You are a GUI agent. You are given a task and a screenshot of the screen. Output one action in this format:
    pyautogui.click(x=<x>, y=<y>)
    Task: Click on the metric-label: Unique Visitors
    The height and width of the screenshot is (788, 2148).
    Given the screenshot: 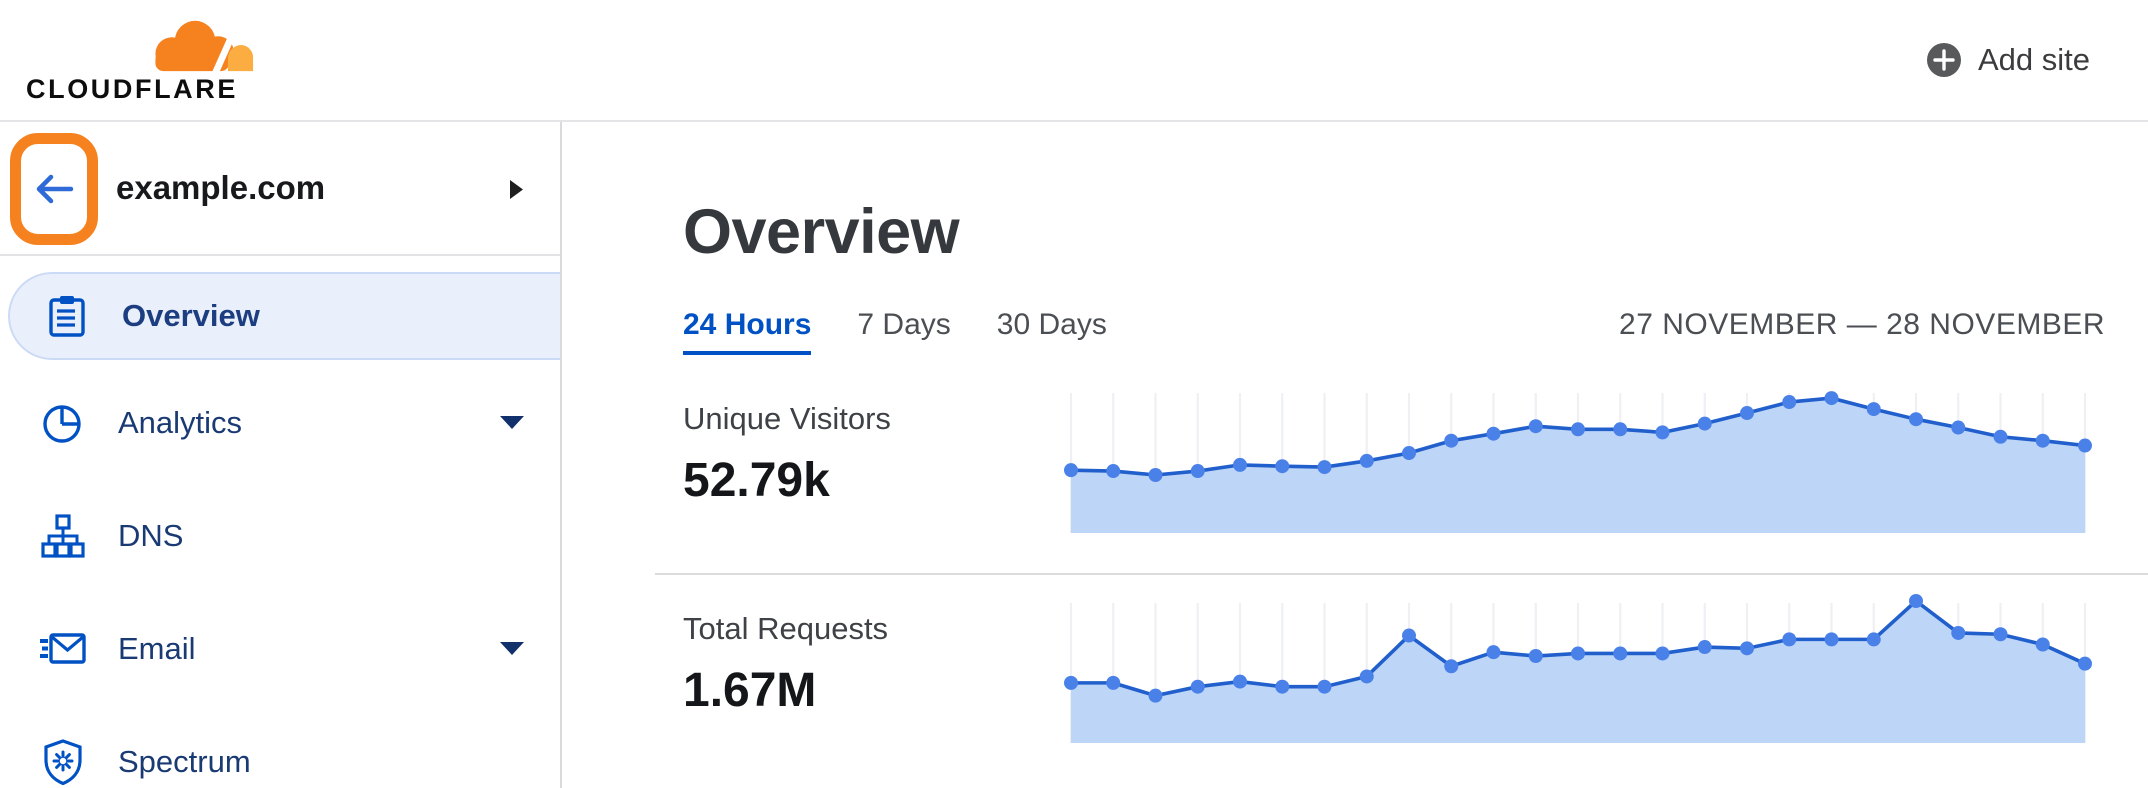 What is the action you would take?
    pyautogui.click(x=787, y=418)
    